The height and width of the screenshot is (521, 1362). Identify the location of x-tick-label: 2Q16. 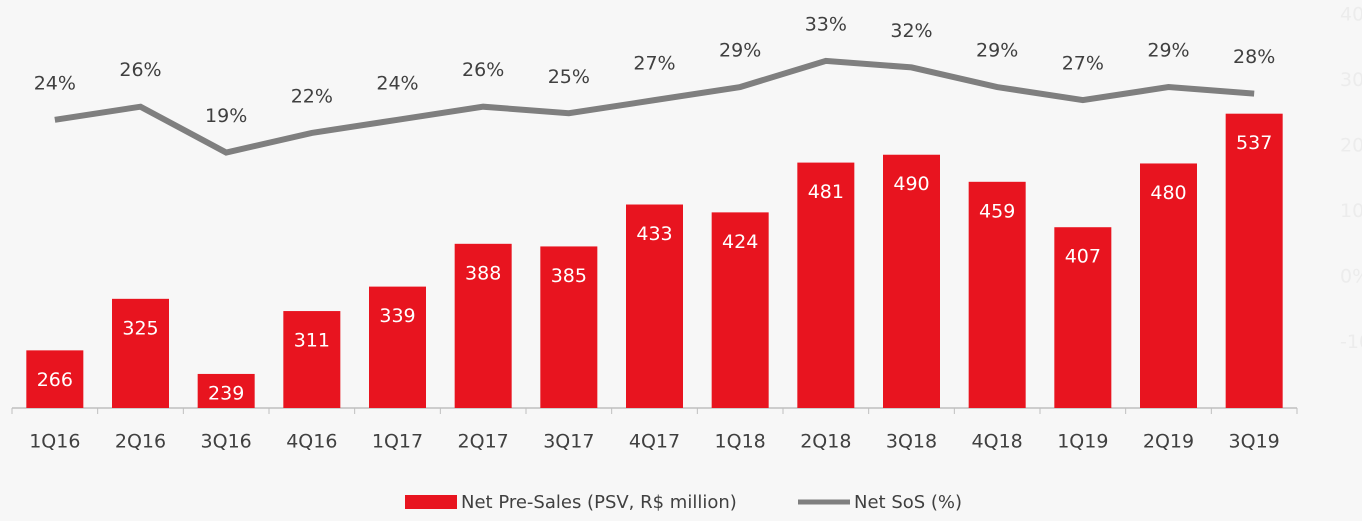
(140, 442).